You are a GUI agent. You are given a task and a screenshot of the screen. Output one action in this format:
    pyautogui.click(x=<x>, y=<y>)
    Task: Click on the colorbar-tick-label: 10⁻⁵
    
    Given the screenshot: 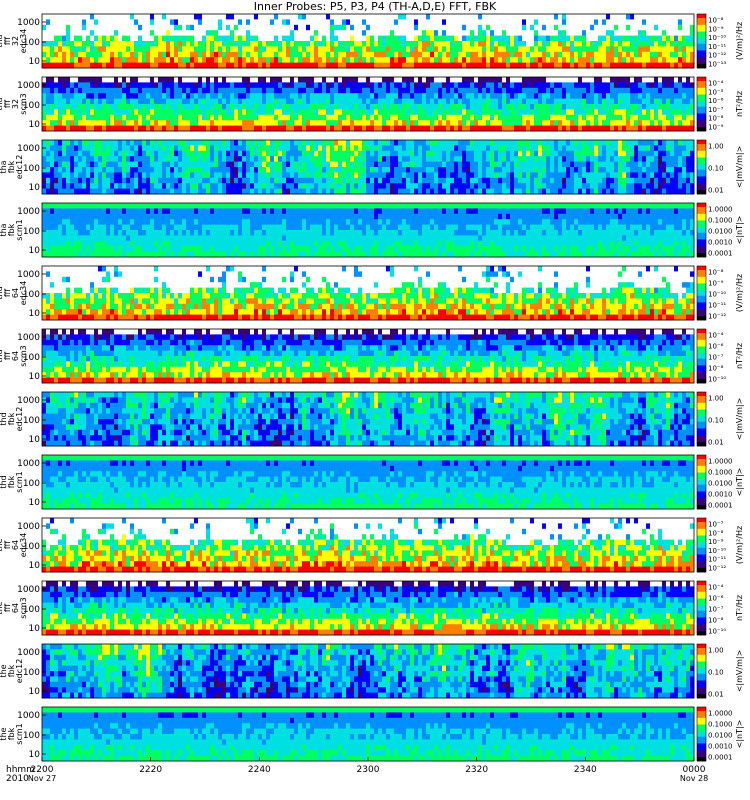 What is the action you would take?
    pyautogui.click(x=716, y=92)
    